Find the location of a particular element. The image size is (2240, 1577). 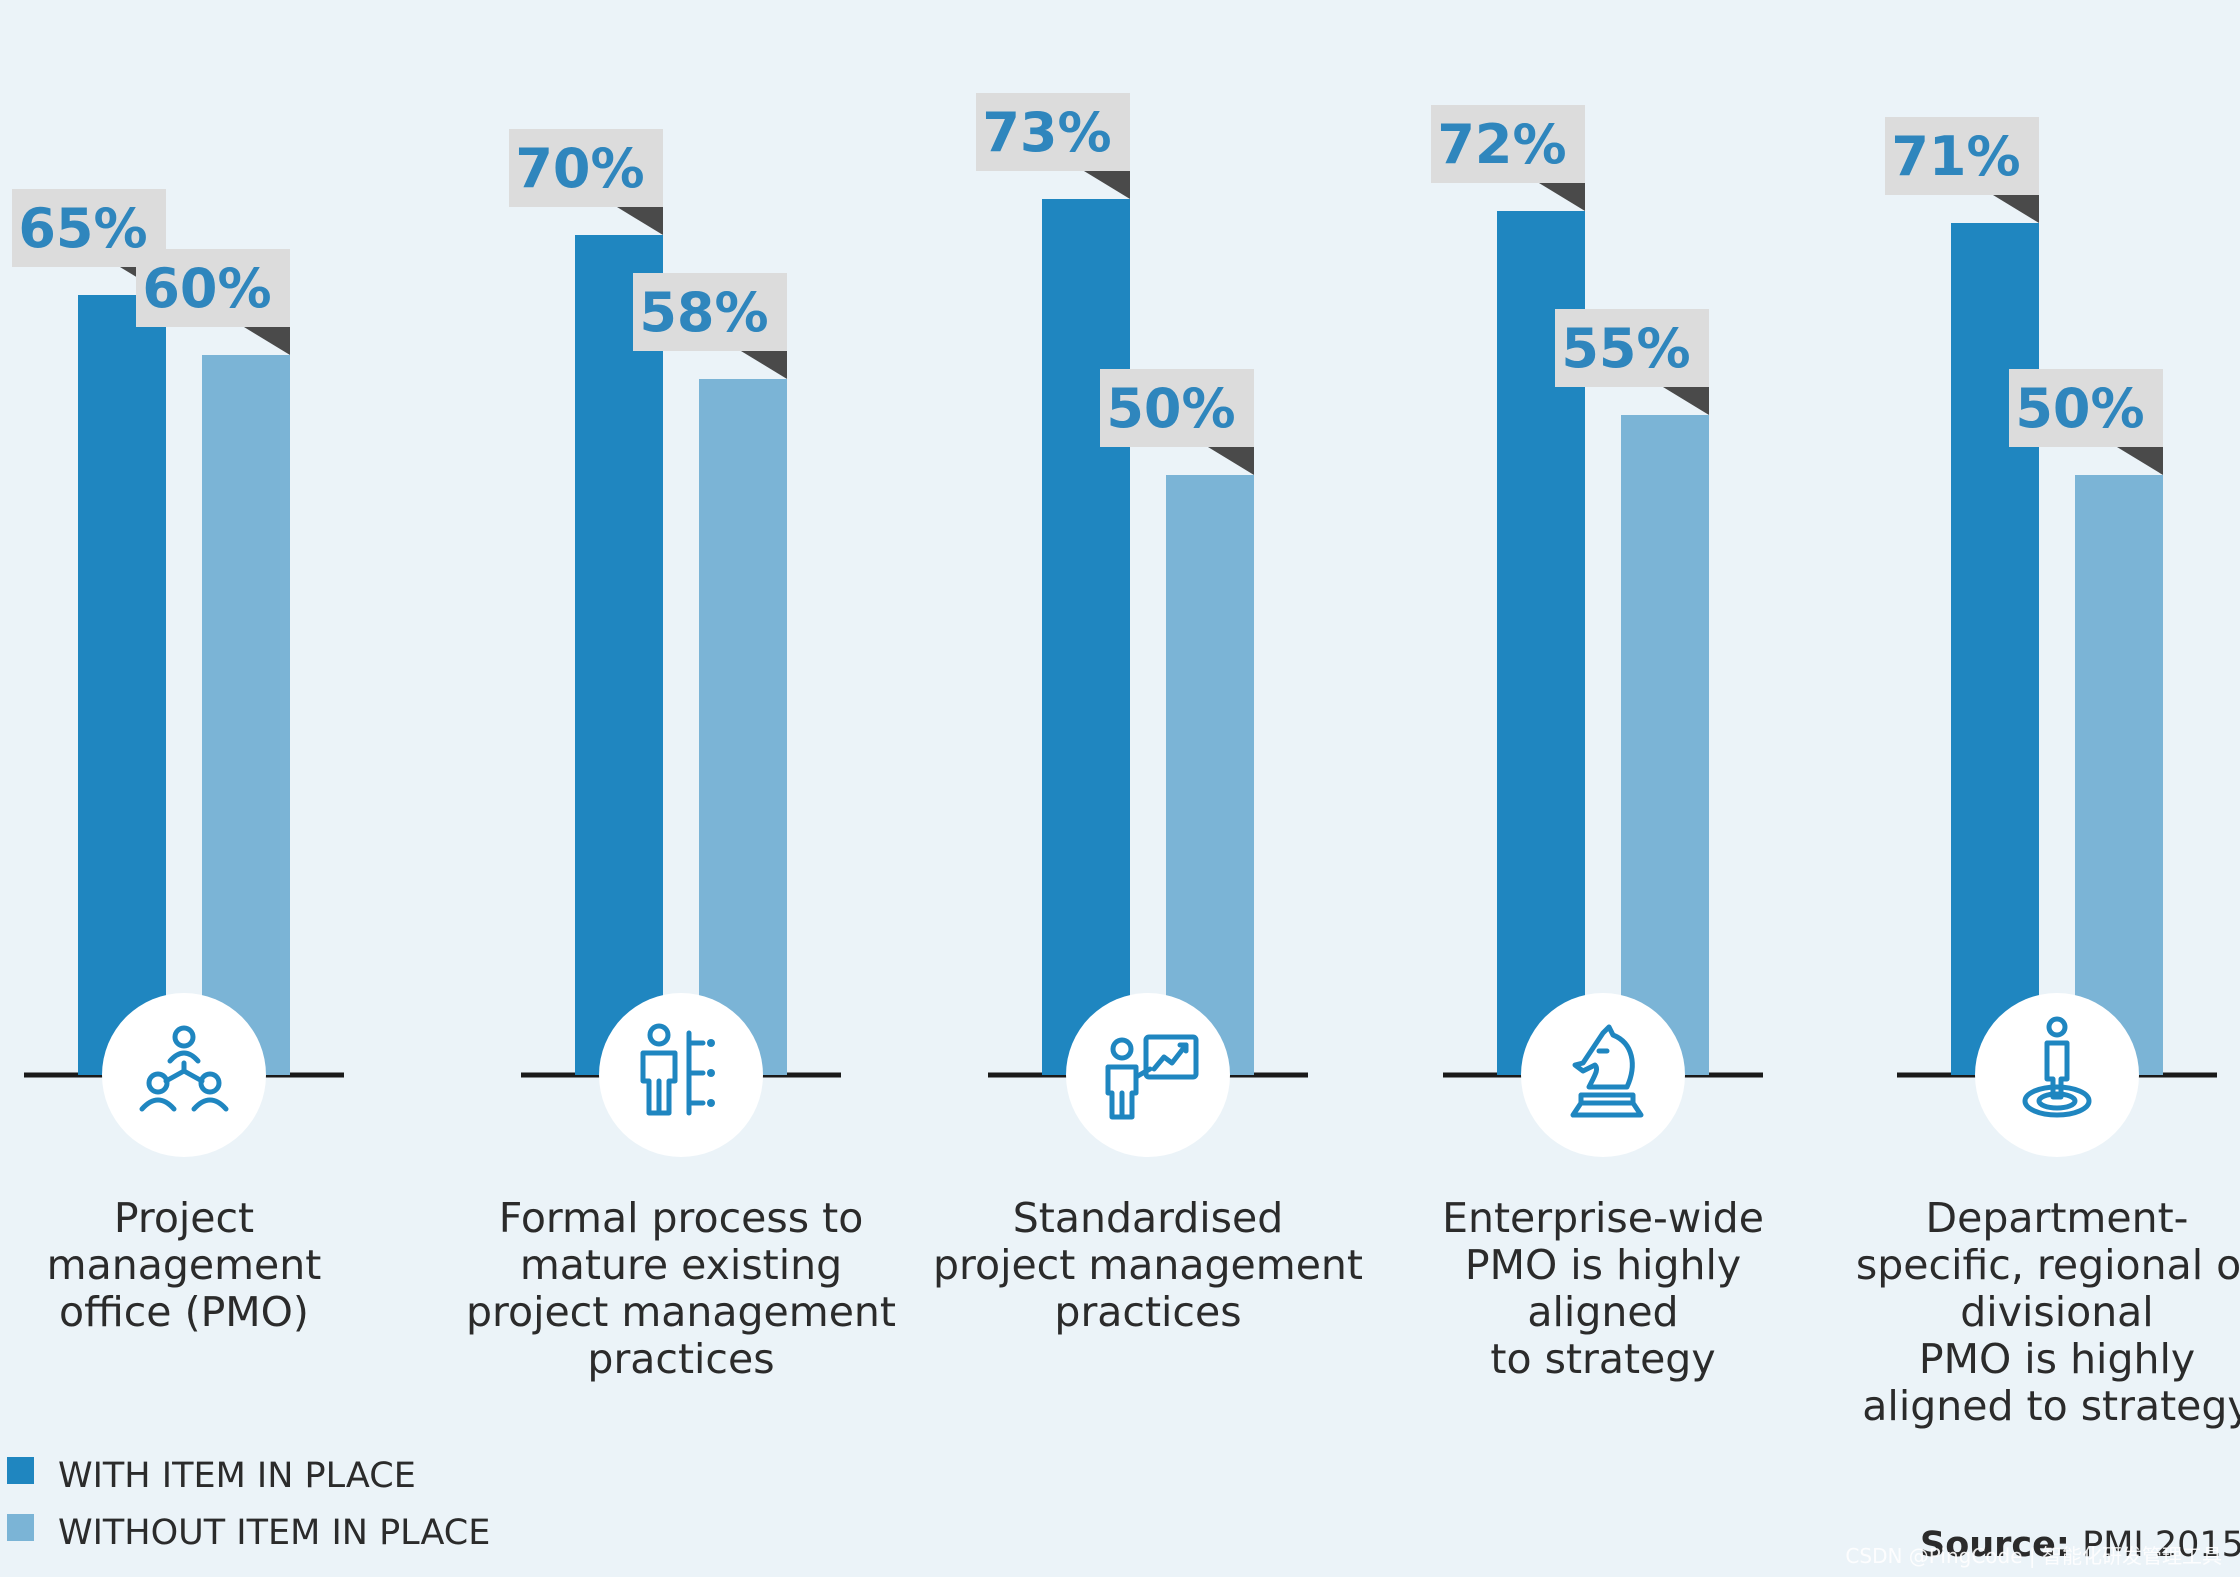

category-label: Standardised project management practices is located at coordinates (1148, 1265).